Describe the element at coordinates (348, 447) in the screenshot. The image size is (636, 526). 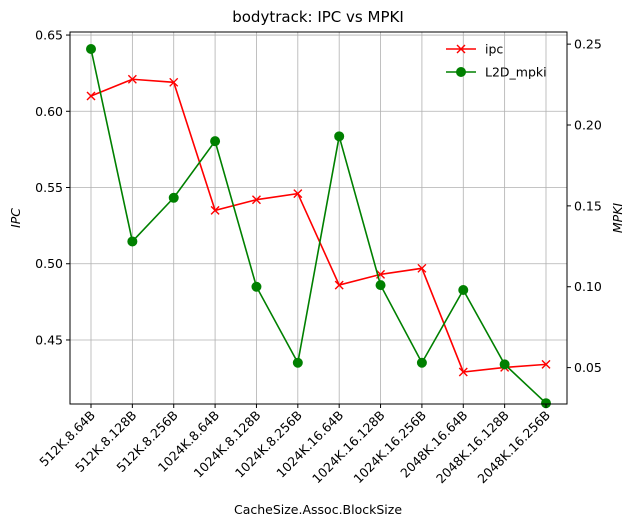
I see `x-tick-label: 1024K.16.128B` at that location.